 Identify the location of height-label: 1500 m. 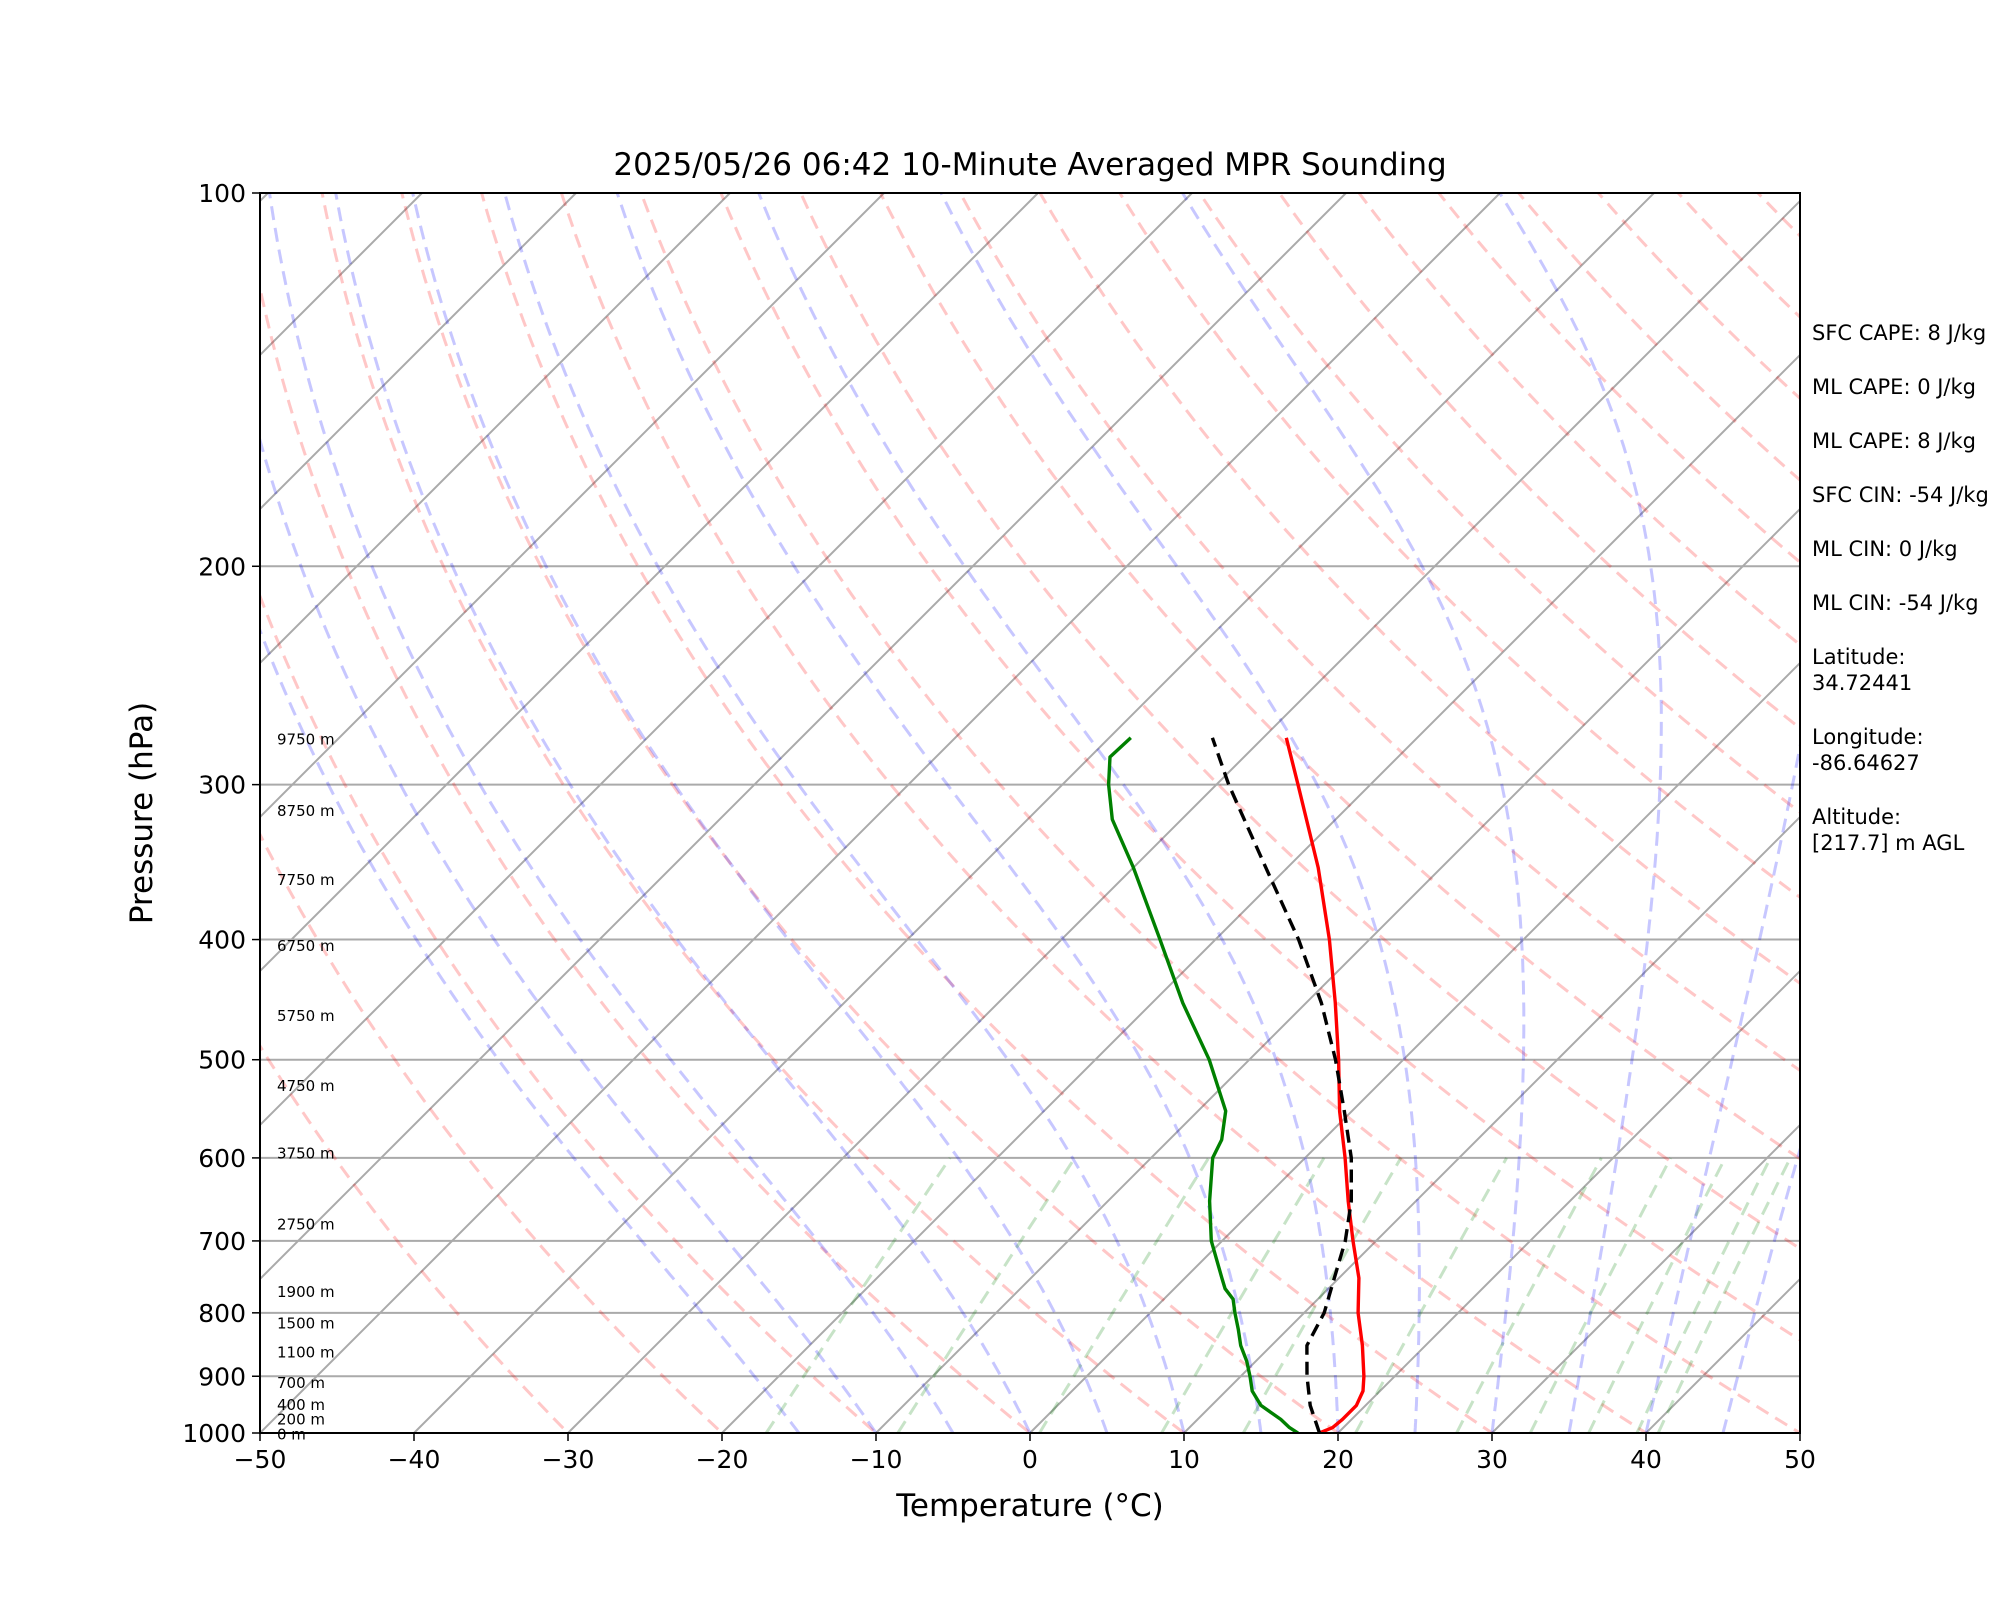
(306, 1323).